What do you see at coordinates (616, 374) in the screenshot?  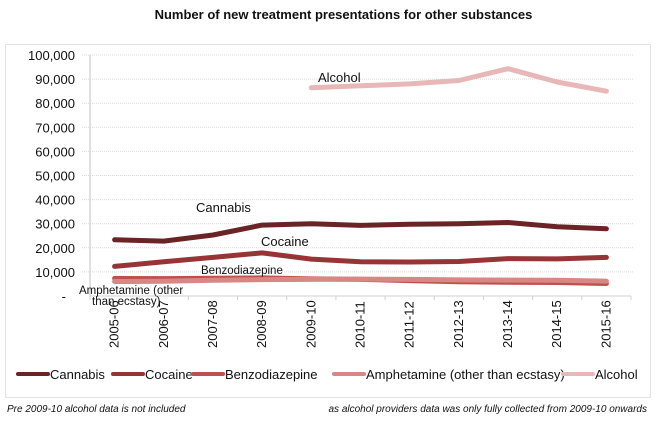 I see `legend-label: Alcohol` at bounding box center [616, 374].